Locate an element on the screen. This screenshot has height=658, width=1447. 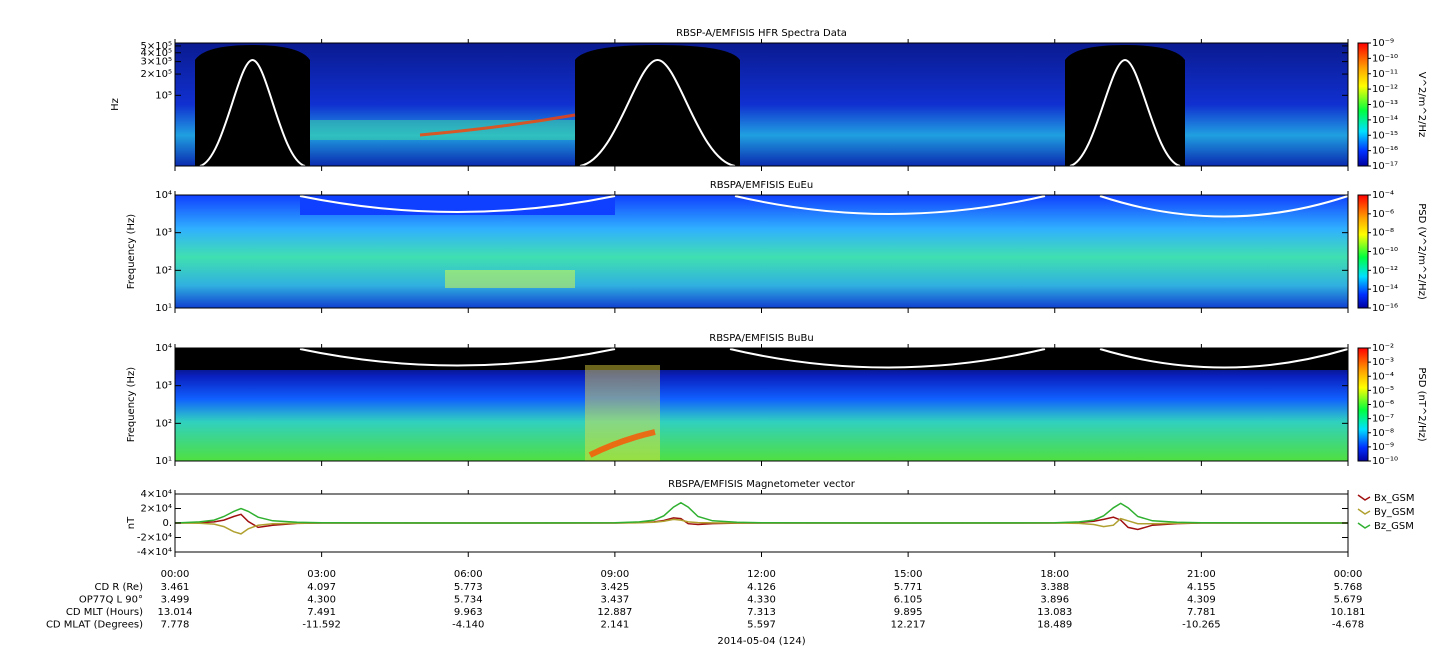
y-tick-label: 5×10⁵ is located at coordinates (156, 46).